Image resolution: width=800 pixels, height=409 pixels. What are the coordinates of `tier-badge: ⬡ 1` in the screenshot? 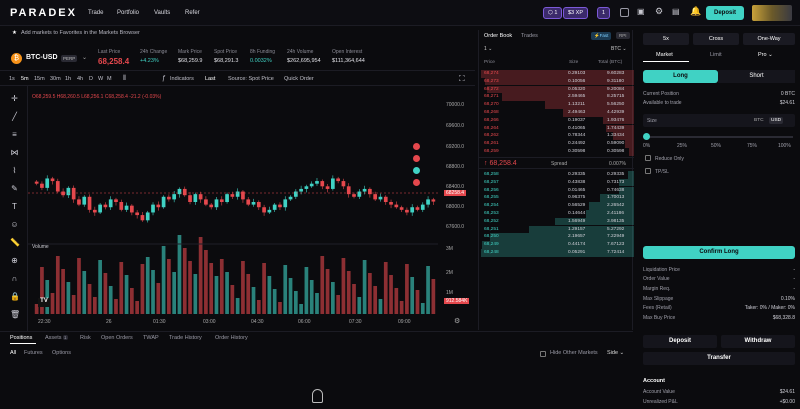 It's located at (553, 13).